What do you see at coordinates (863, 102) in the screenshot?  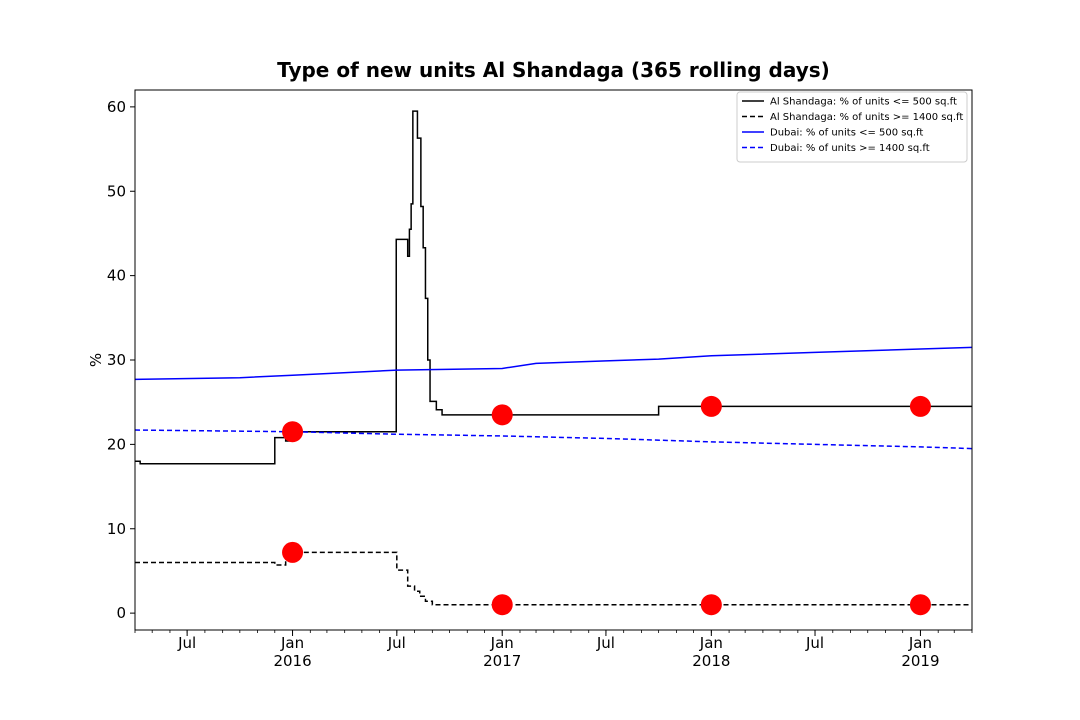 I see `legend-label: Al Shandaga: % of units <= 500 sq.ft` at bounding box center [863, 102].